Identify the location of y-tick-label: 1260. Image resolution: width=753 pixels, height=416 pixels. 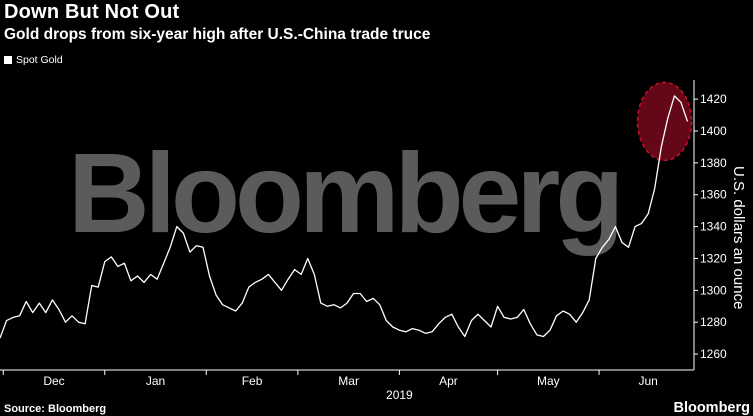
(713, 354).